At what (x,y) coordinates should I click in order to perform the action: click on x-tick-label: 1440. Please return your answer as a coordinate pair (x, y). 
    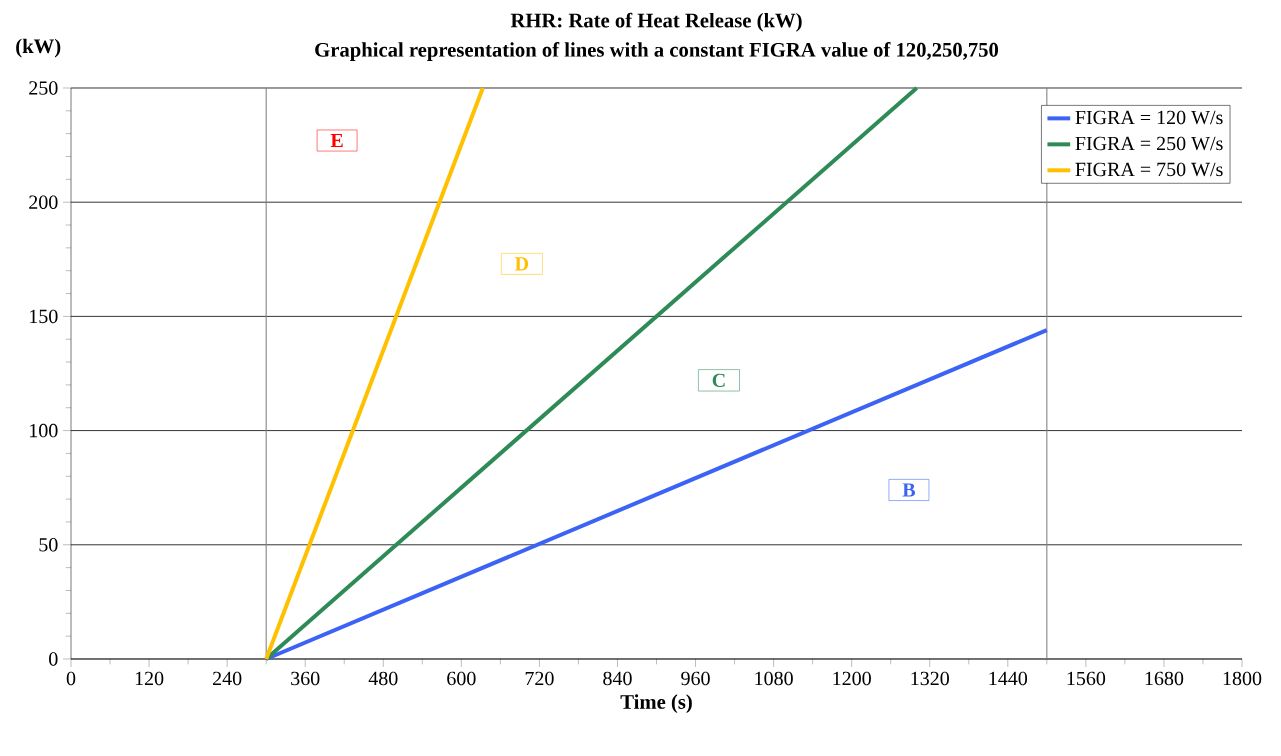
    Looking at the image, I should click on (1008, 678).